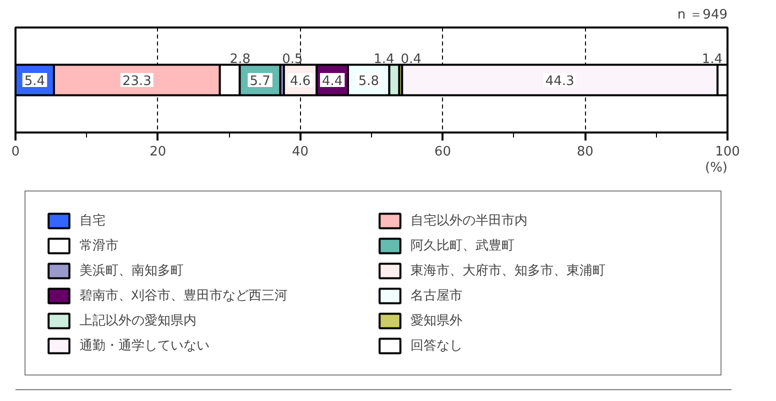  Describe the element at coordinates (437, 295) in the screenshot. I see `legend-label: 名古屋市` at that location.